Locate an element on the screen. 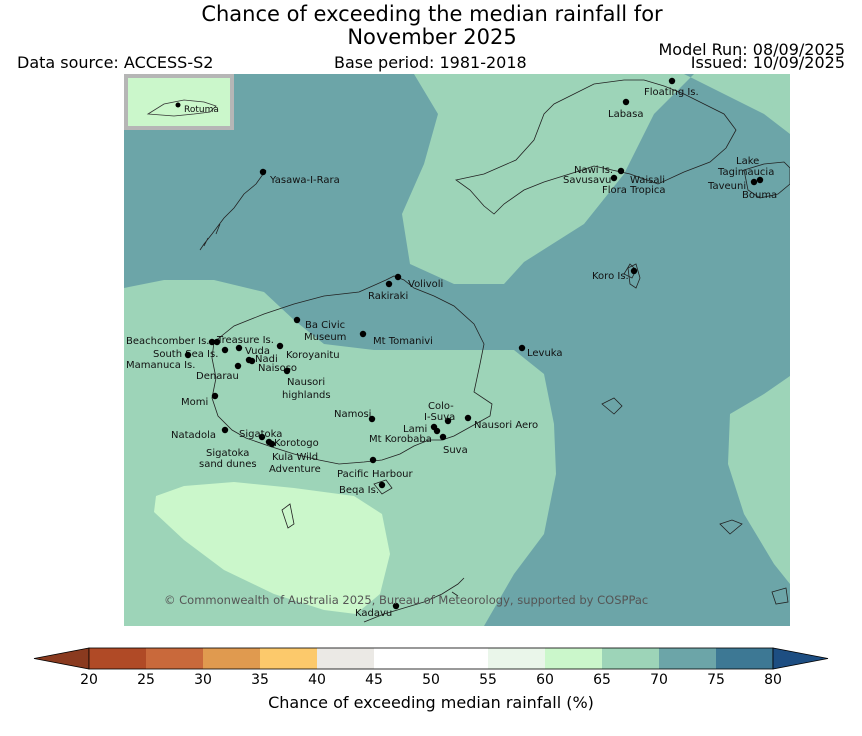 This screenshot has height=736, width=862. base-period-label: Base period: 1981-2018 is located at coordinates (430, 62).